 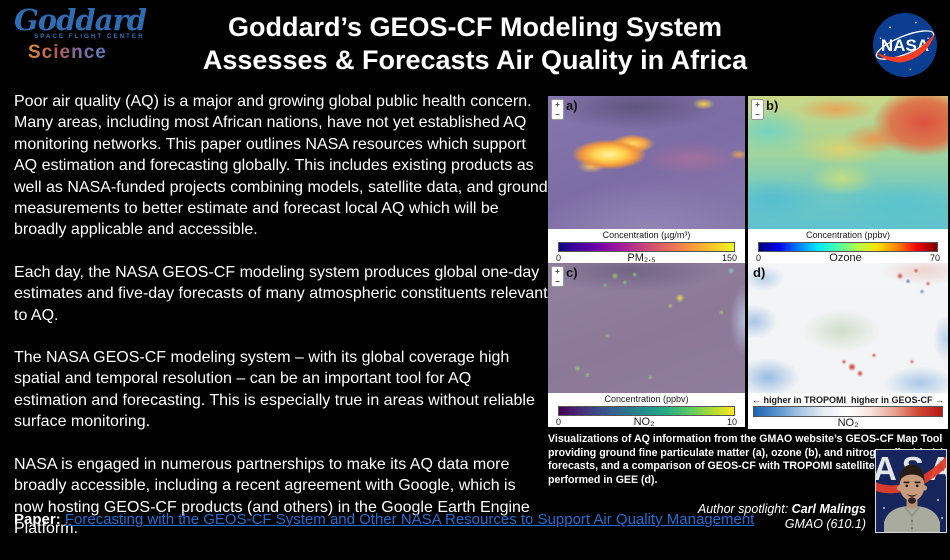 What do you see at coordinates (825, 524) in the screenshot?
I see `author-affiliation: GMAO (610.1)` at bounding box center [825, 524].